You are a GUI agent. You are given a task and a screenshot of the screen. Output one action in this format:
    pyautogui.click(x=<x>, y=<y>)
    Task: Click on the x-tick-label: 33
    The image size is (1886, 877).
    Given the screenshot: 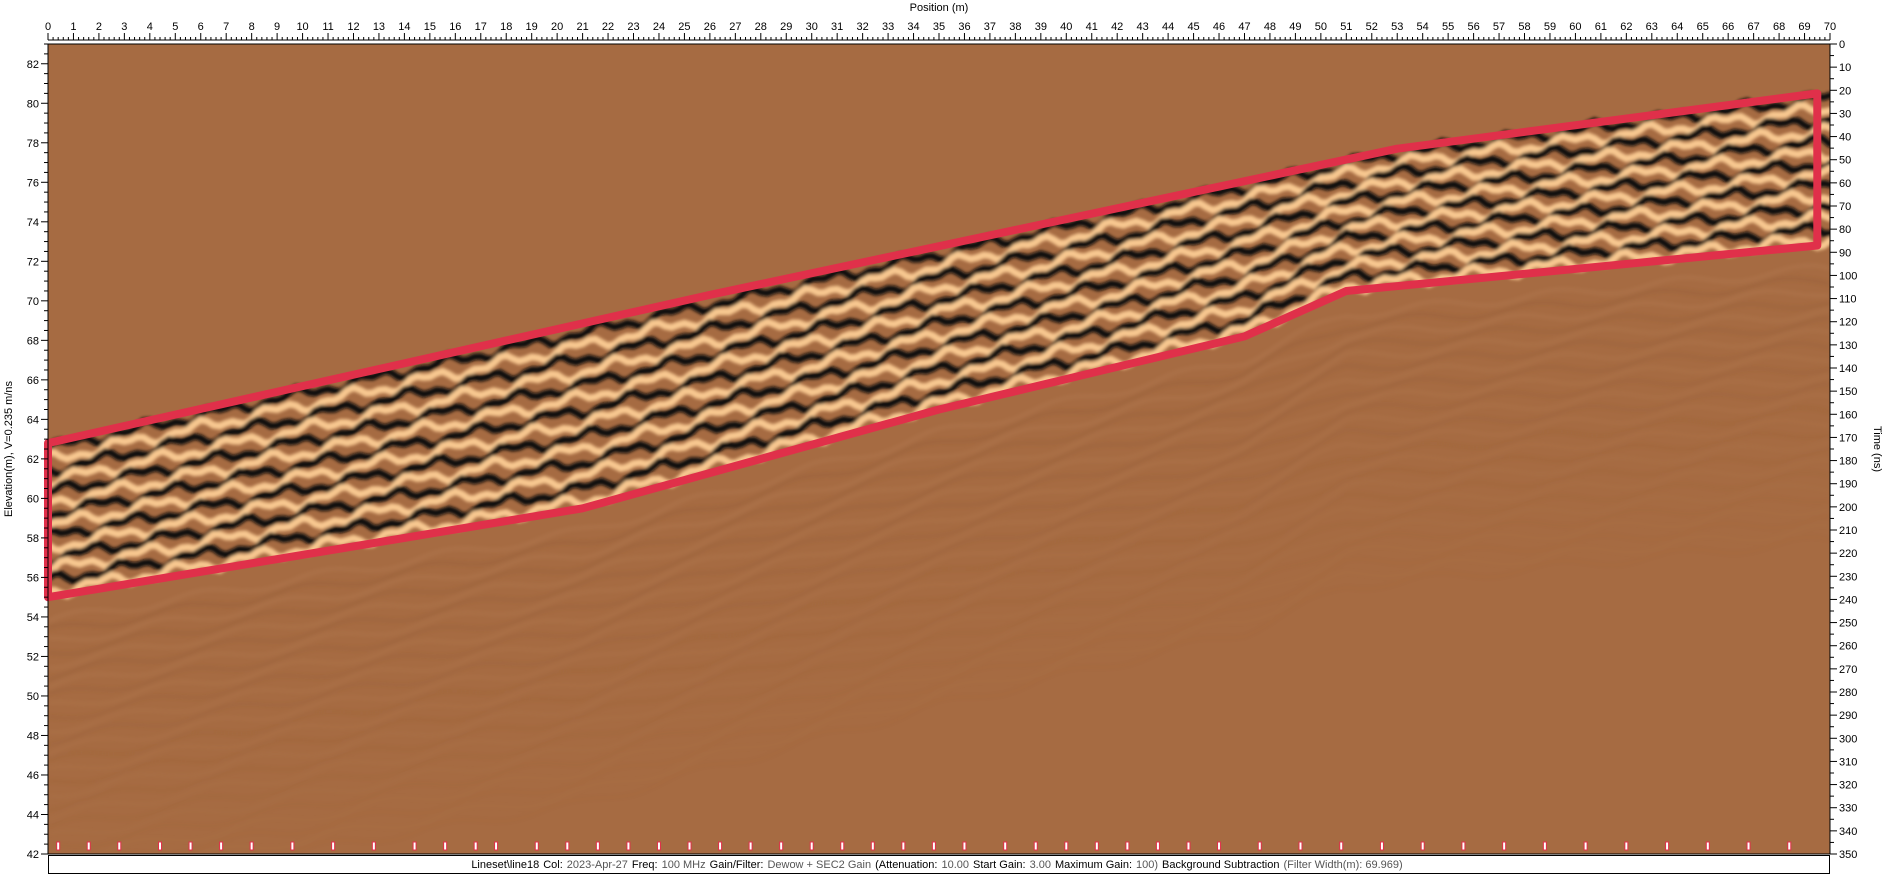 What is the action you would take?
    pyautogui.click(x=888, y=27)
    